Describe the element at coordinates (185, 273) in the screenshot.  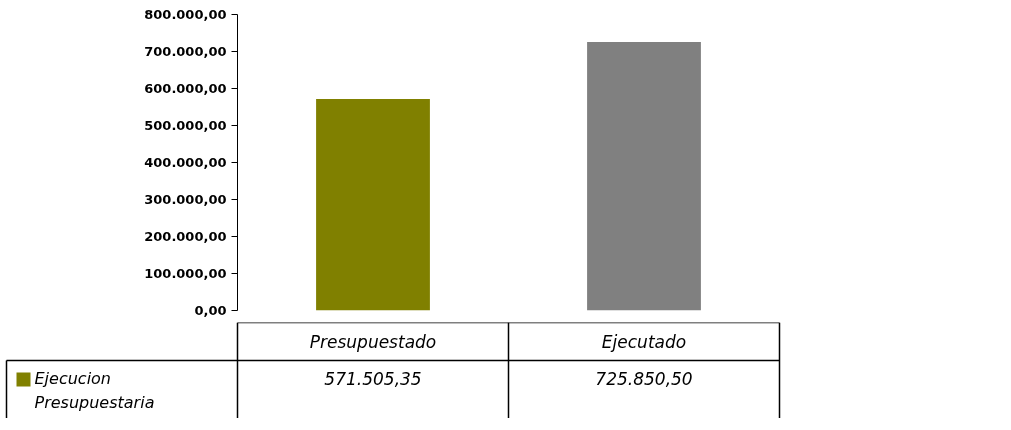
I see `y-tick-label: 100.000,00` at that location.